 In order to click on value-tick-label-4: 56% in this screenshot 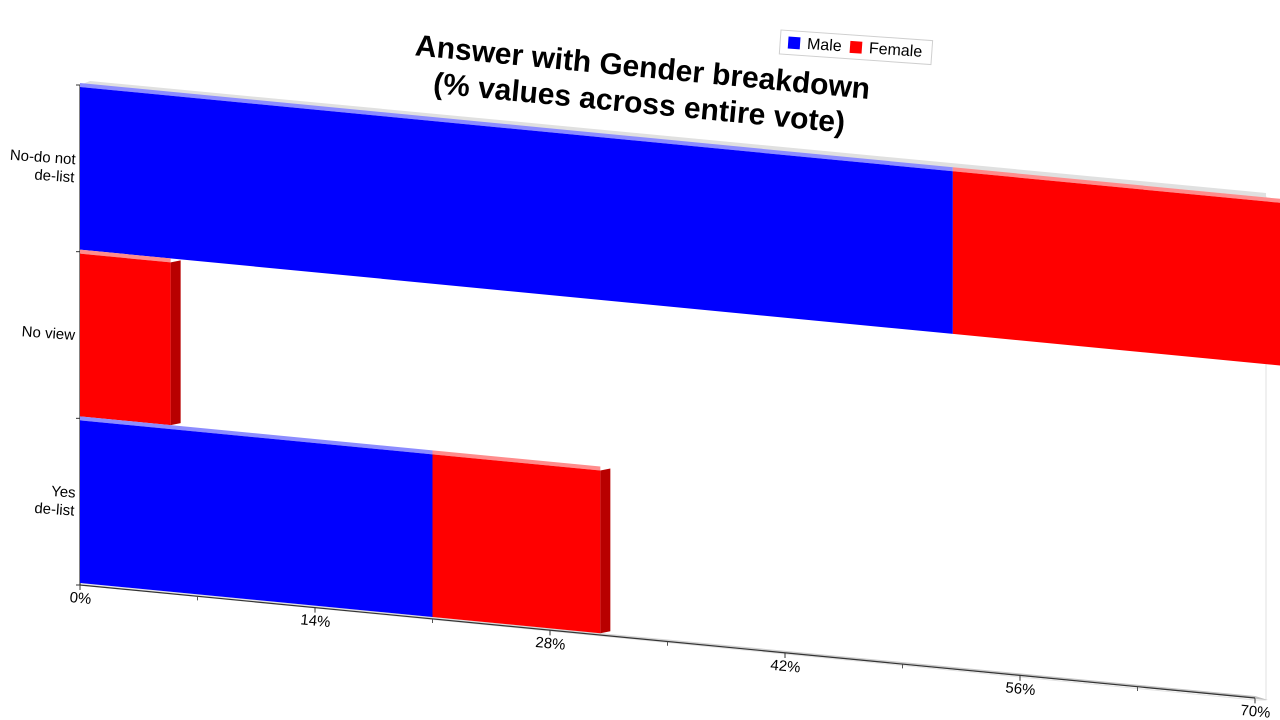, I will do `click(1021, 689)`.